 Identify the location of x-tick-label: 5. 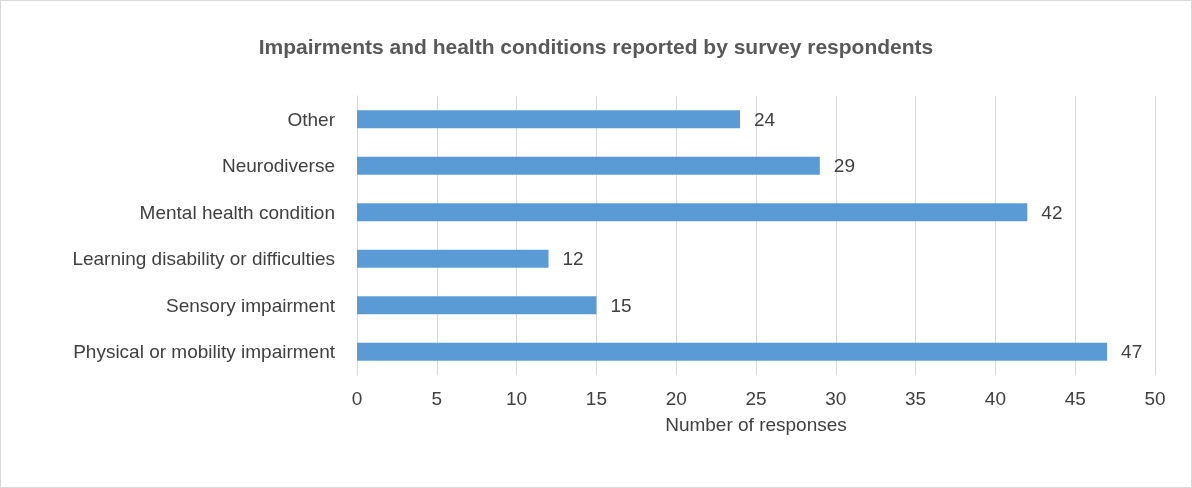
(437, 398).